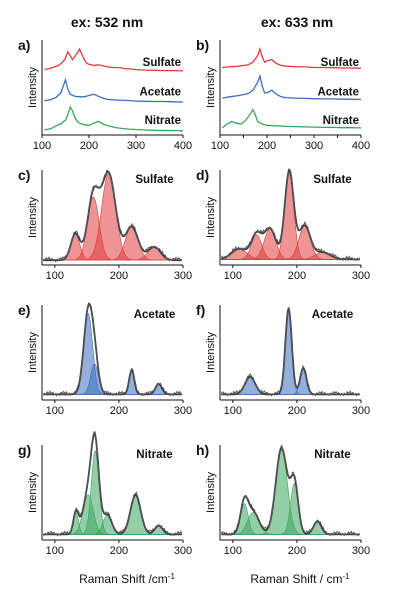  I want to click on panel-label: c), so click(24, 175).